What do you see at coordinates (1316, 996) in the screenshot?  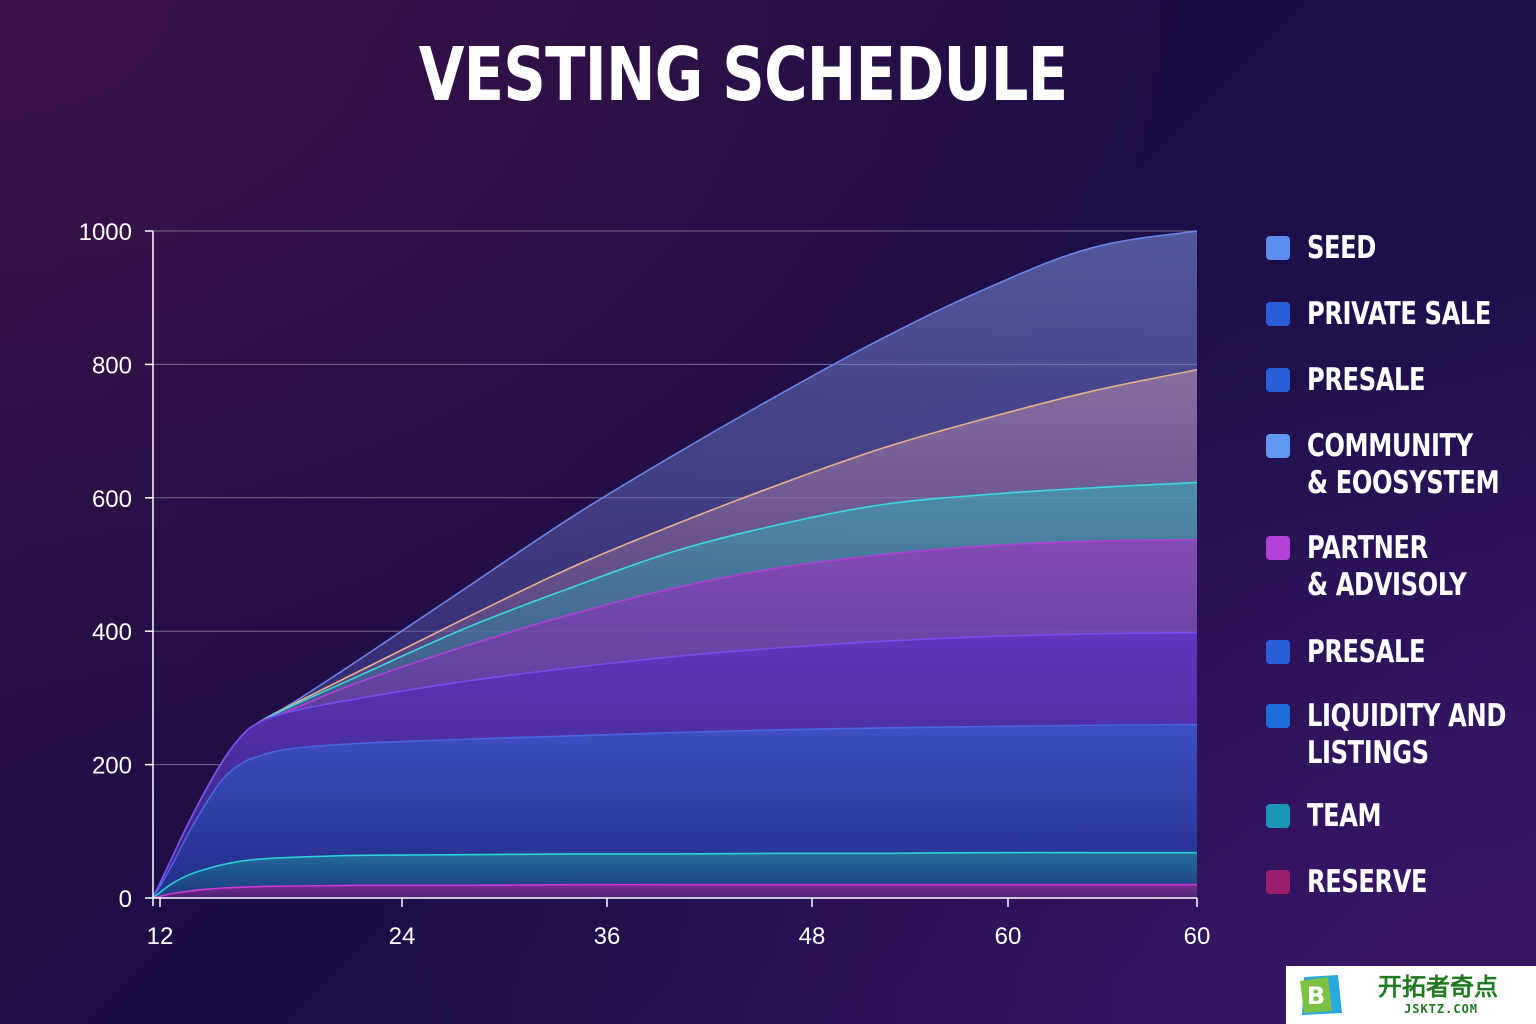 I see `svg-text: B` at bounding box center [1316, 996].